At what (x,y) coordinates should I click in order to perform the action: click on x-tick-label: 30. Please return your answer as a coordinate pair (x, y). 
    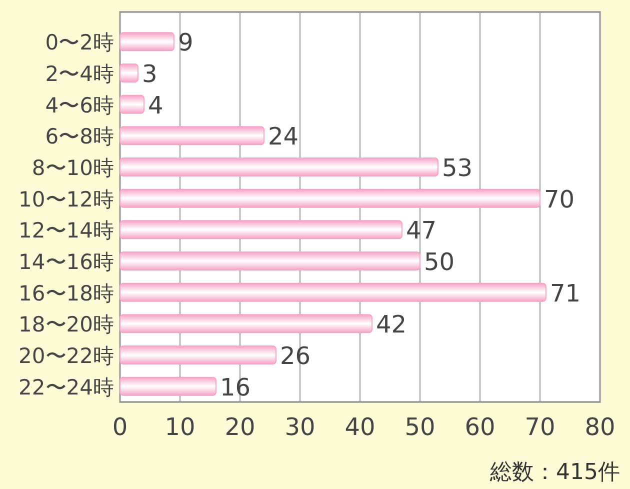
    Looking at the image, I should click on (300, 427).